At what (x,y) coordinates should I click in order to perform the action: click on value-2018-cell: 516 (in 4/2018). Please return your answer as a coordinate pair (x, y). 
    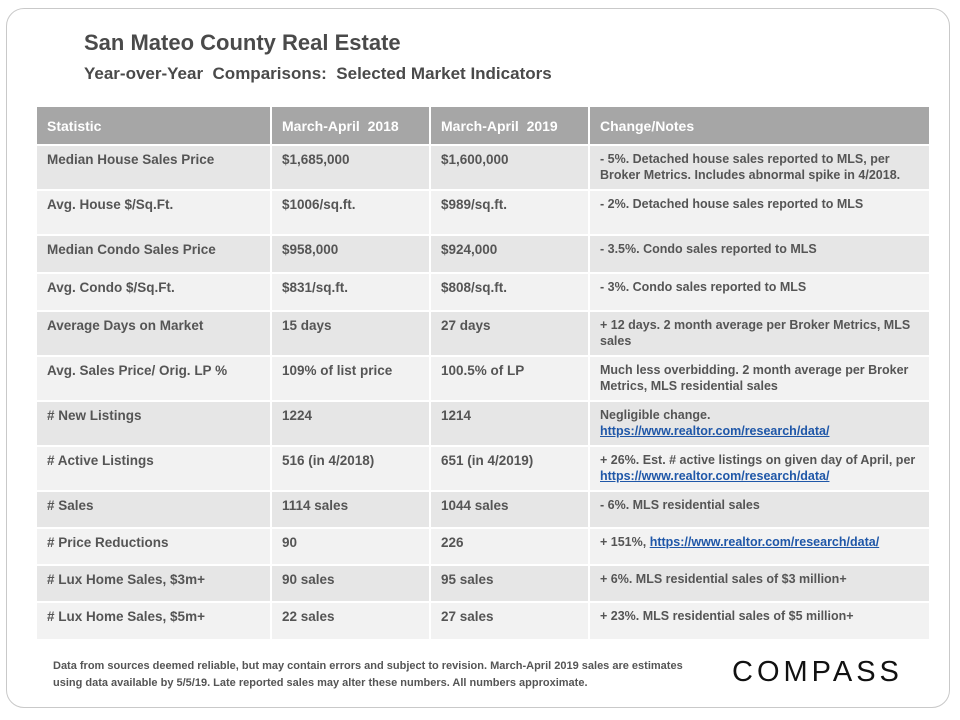
    Looking at the image, I should click on (351, 468).